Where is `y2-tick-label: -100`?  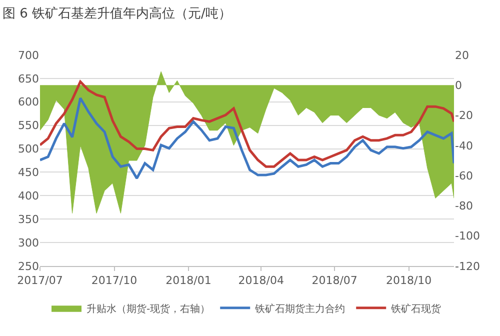
y2-tick-label: -100 is located at coordinates (467, 236).